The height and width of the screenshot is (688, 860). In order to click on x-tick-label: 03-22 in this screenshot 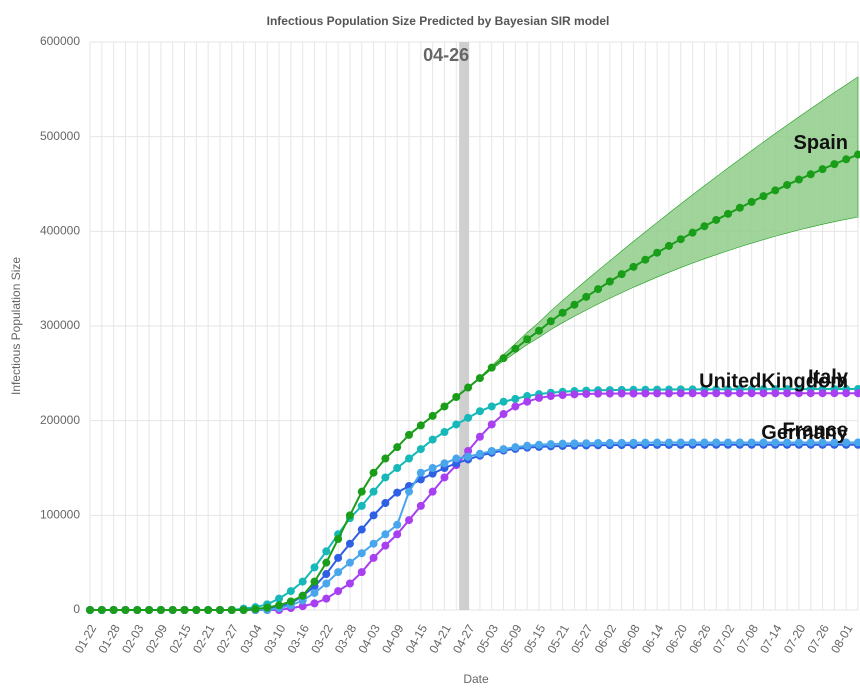, I will do `click(322, 639)`.